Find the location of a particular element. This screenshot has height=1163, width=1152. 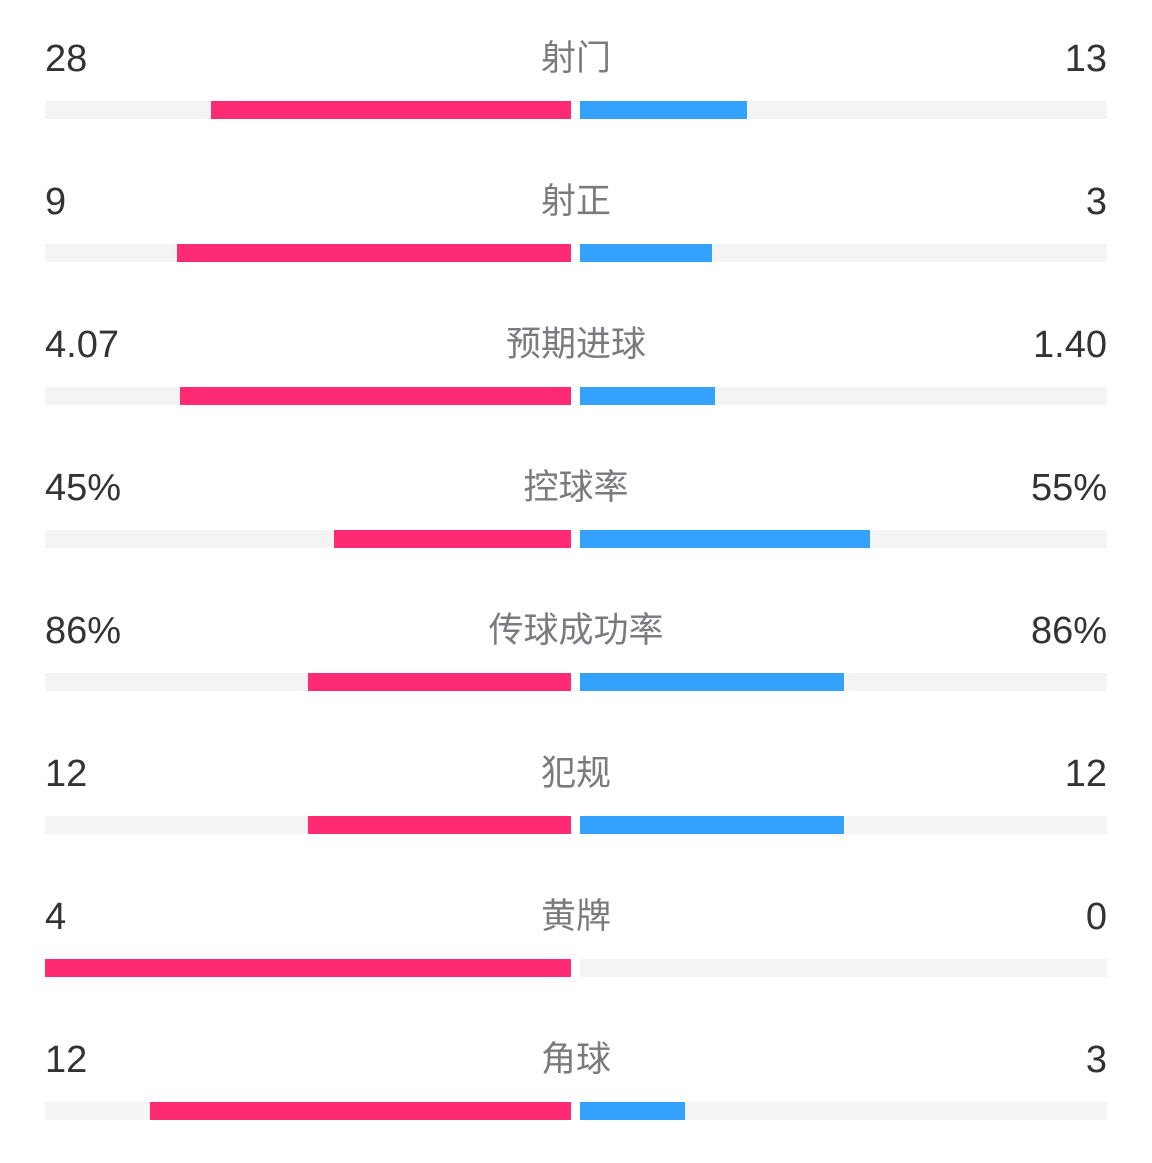

home-value: 86% is located at coordinates (83, 631).